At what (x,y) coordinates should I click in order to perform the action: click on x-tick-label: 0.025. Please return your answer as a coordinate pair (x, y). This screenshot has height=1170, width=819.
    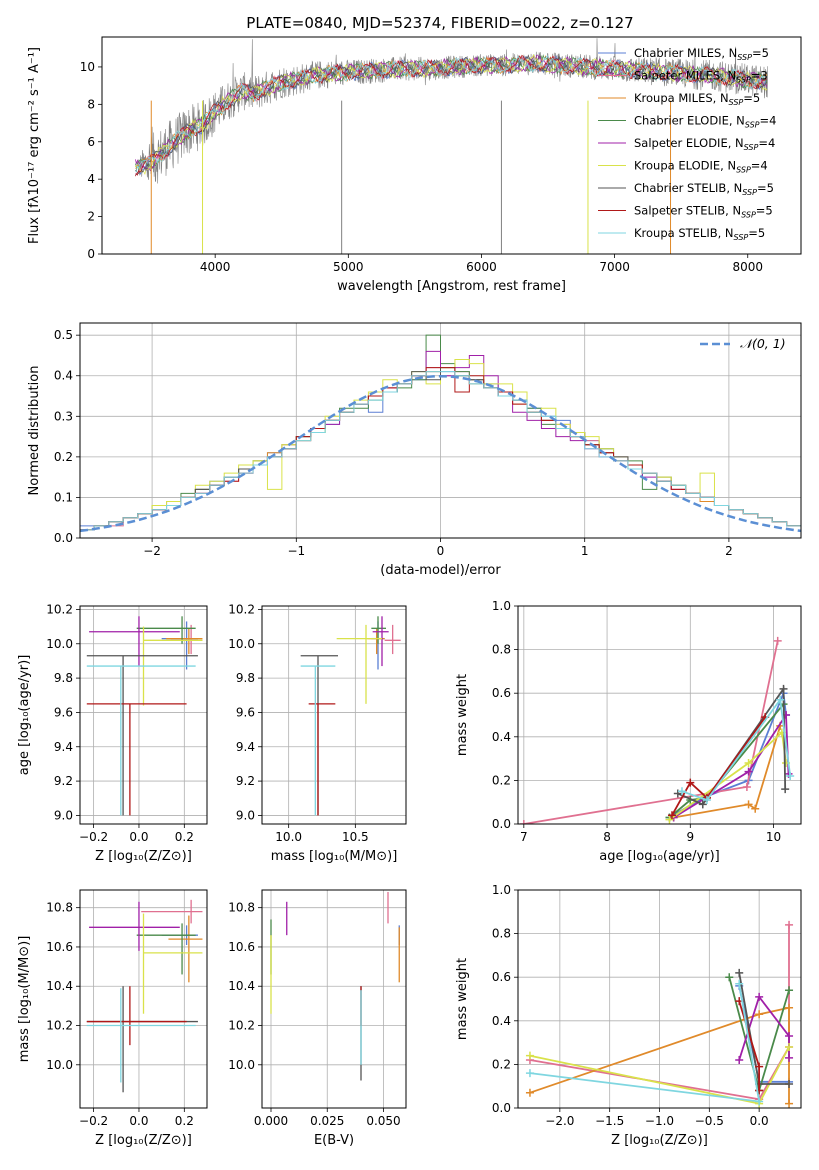
    Looking at the image, I should click on (327, 1121).